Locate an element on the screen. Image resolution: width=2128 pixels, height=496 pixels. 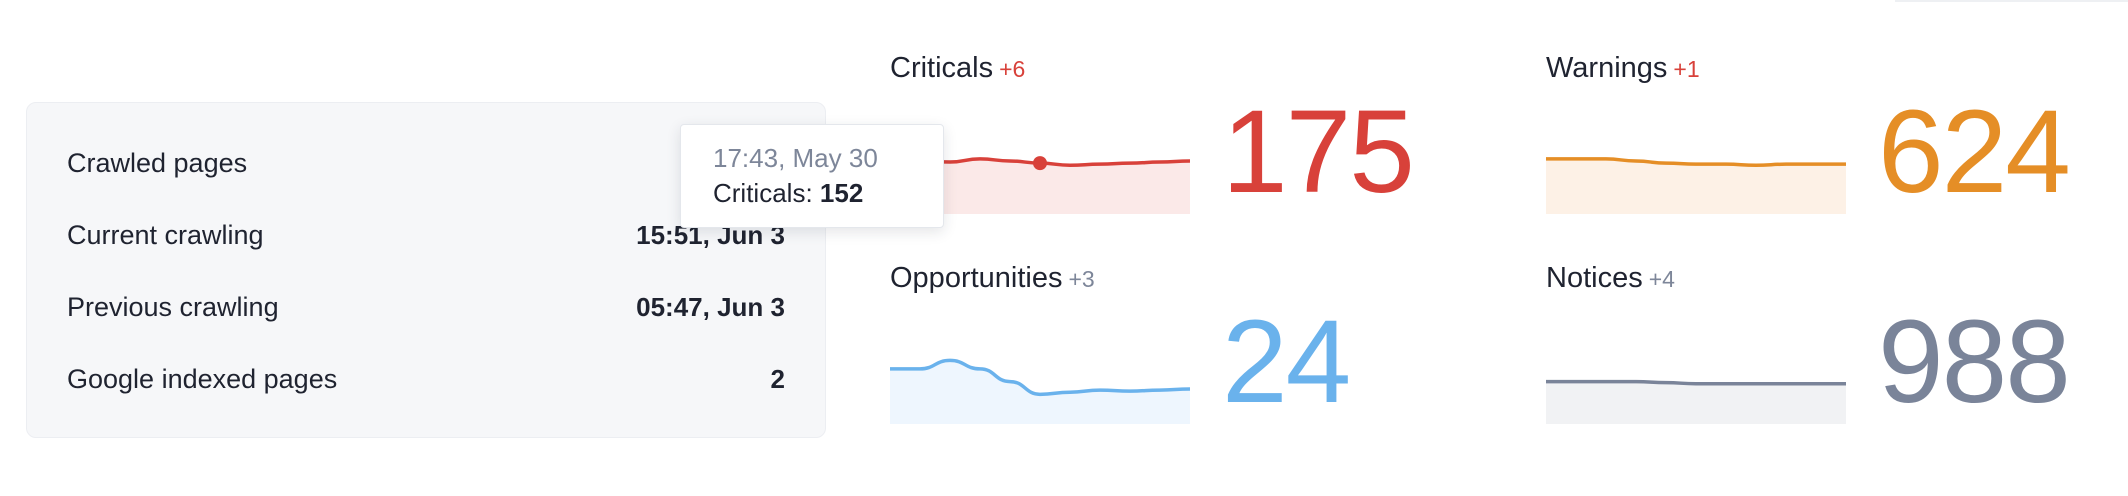
top-edge-divider is located at coordinates (2011, 1).